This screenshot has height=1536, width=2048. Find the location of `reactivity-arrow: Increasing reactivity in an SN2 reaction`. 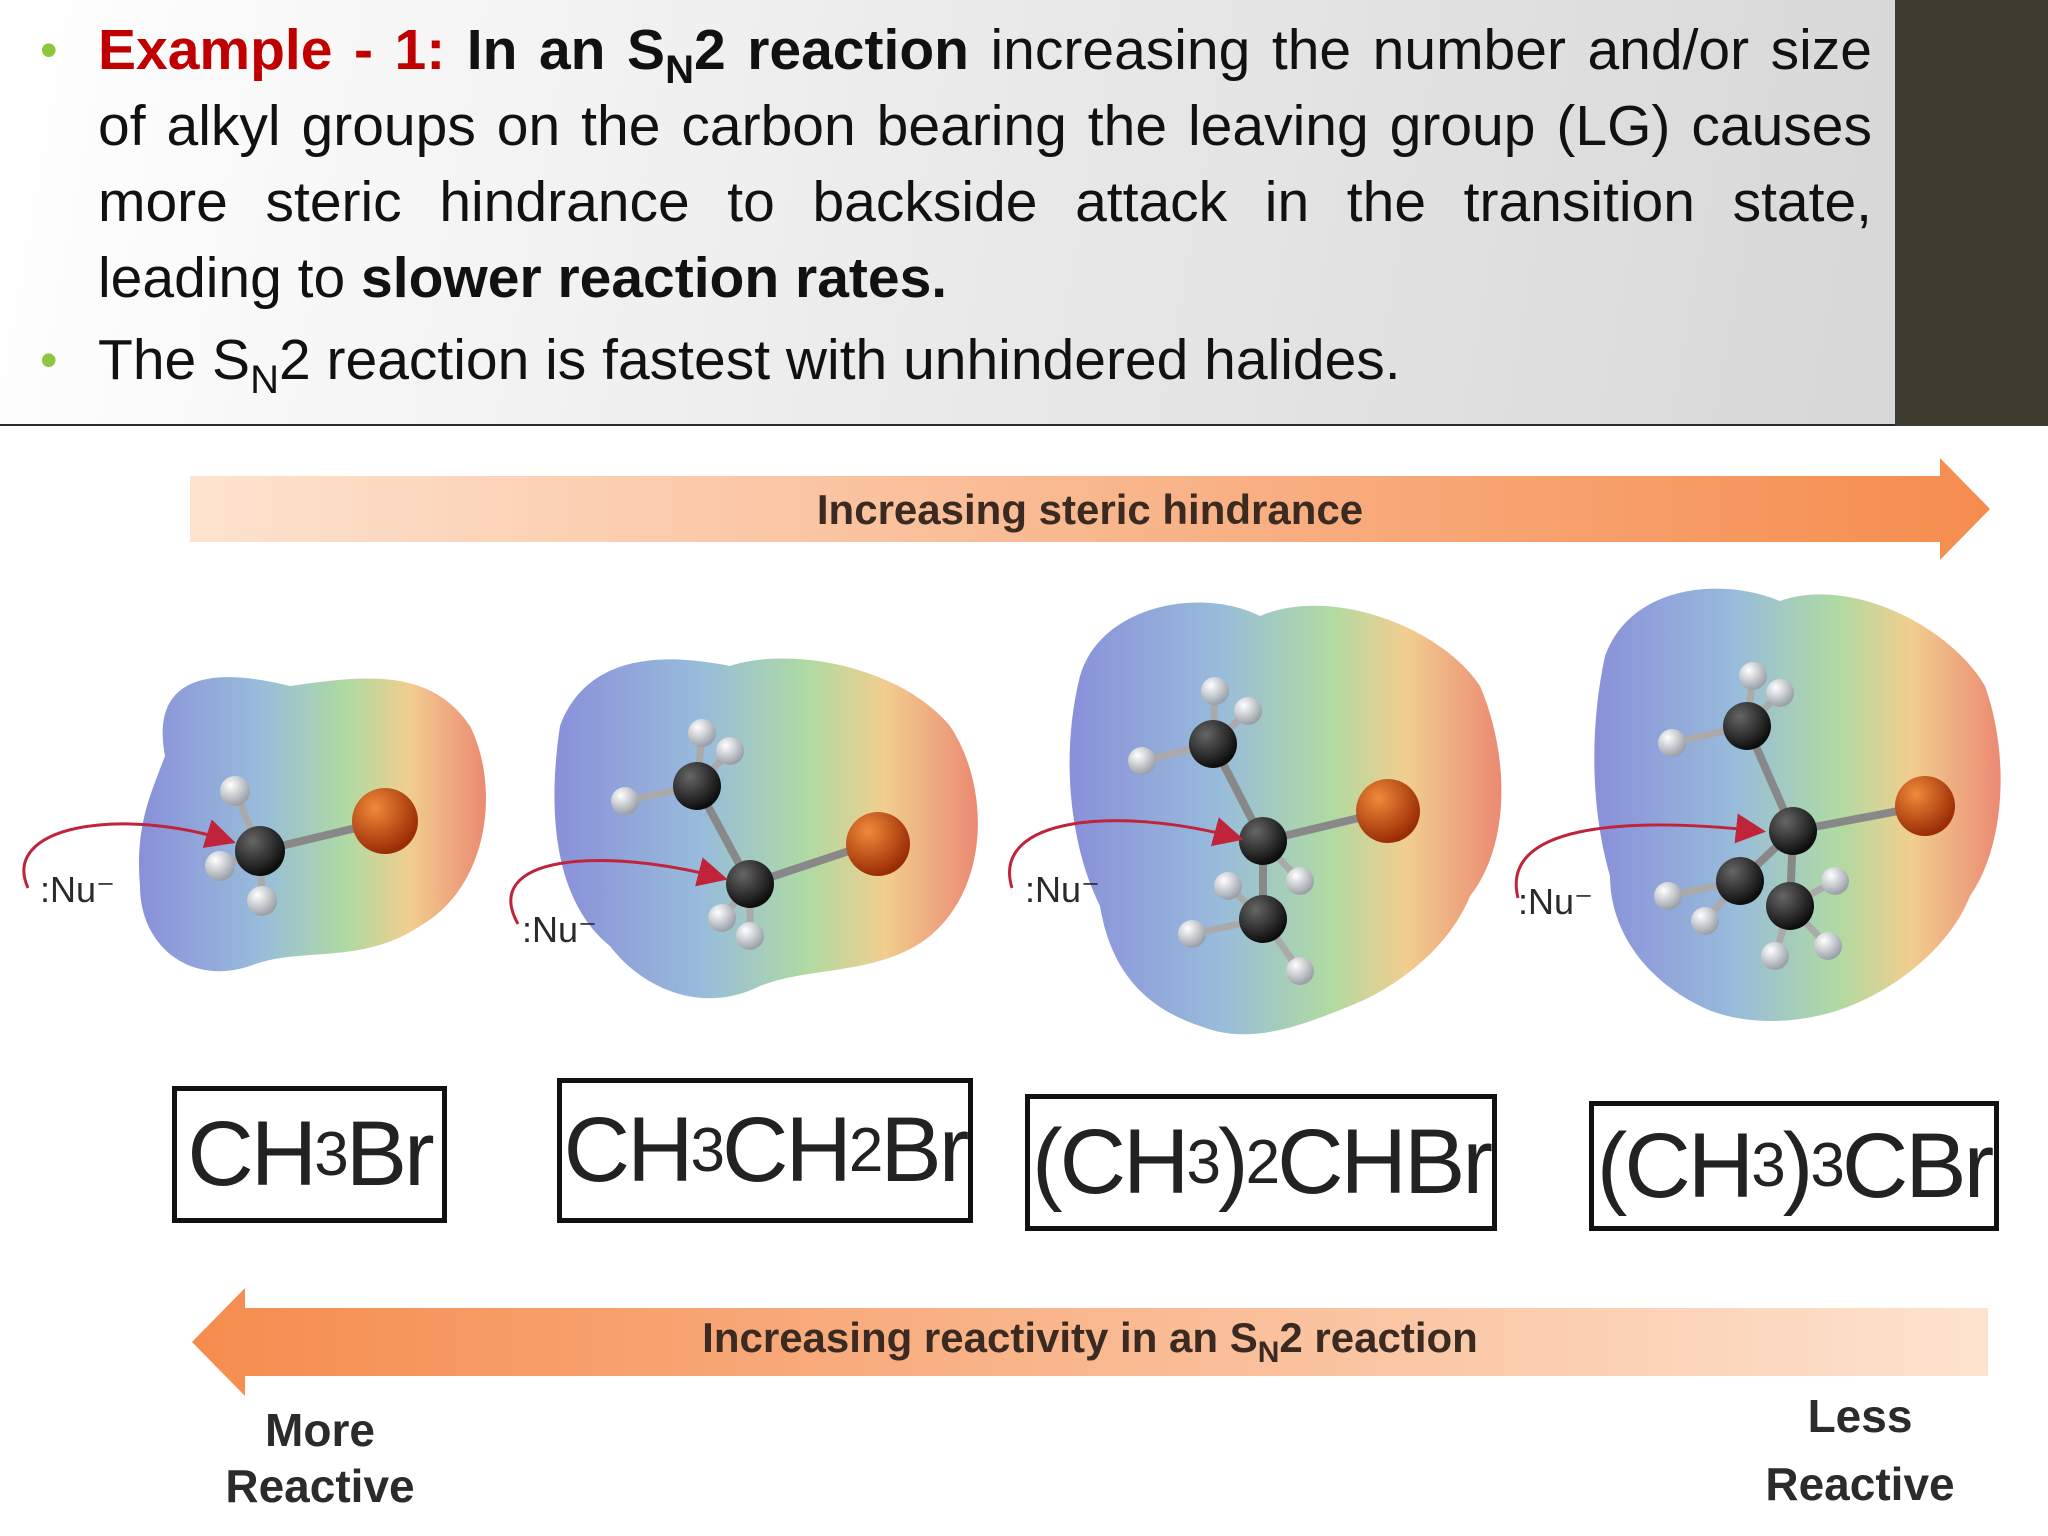

reactivity-arrow: Increasing reactivity in an SN2 reaction is located at coordinates (1090, 1342).